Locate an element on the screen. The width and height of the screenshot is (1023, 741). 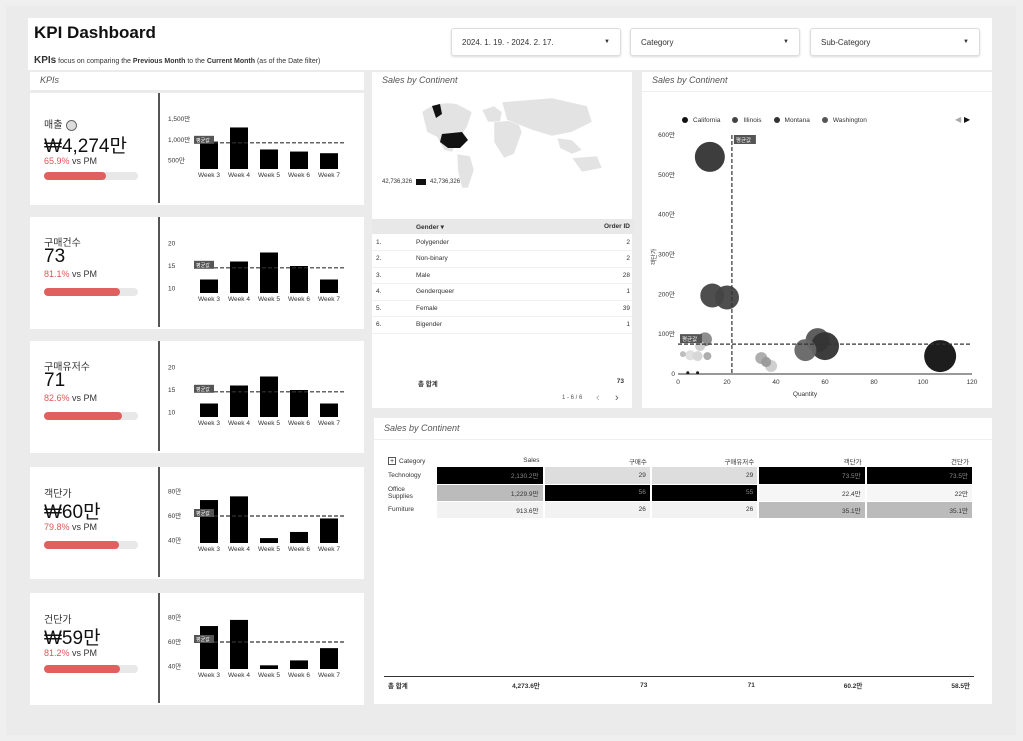
value-cell: 2,130.2만 is located at coordinates (490, 476).